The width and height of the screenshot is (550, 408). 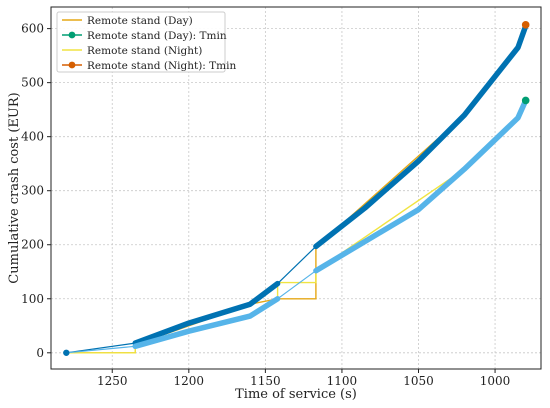 What do you see at coordinates (32, 29) in the screenshot?
I see `y-tick-label: 600` at bounding box center [32, 29].